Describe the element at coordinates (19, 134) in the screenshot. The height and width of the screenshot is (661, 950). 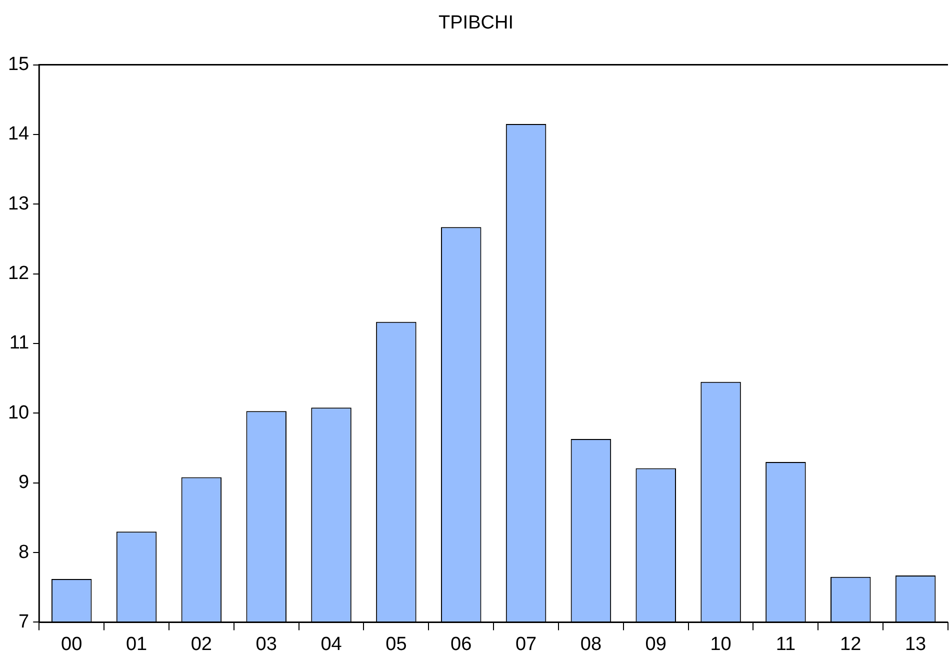
I see `y-tick-label: 14` at that location.